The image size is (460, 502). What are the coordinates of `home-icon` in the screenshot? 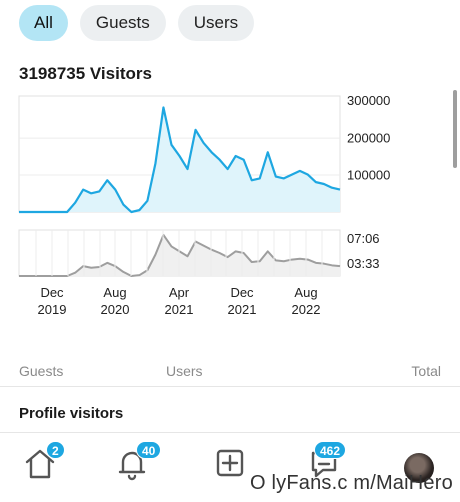 It's located at (40, 464).